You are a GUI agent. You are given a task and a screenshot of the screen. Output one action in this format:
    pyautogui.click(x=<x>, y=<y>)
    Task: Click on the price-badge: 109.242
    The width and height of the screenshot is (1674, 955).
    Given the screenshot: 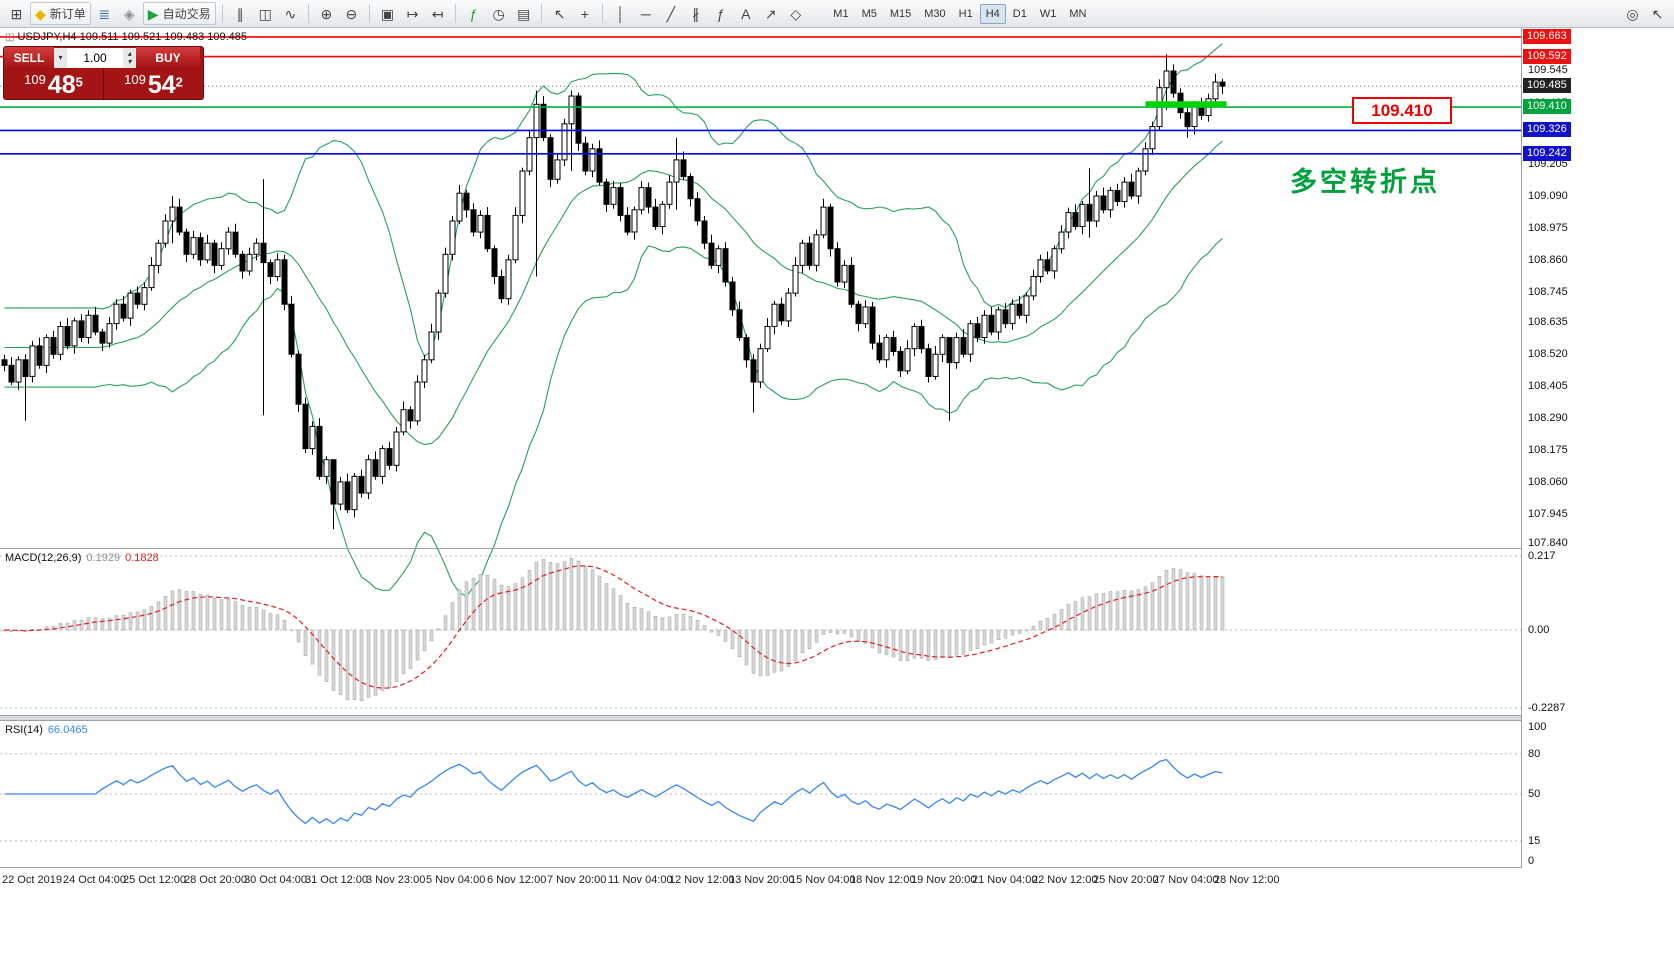 What is the action you would take?
    pyautogui.click(x=1547, y=153)
    